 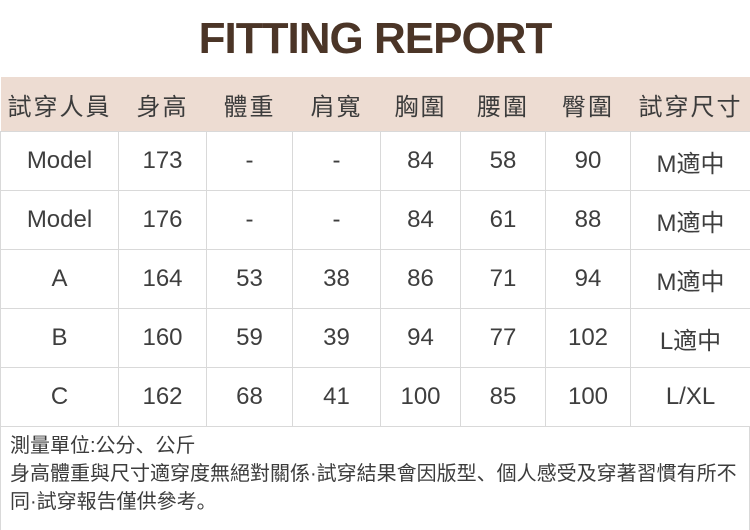 I want to click on table-cell: 164, so click(x=162, y=279).